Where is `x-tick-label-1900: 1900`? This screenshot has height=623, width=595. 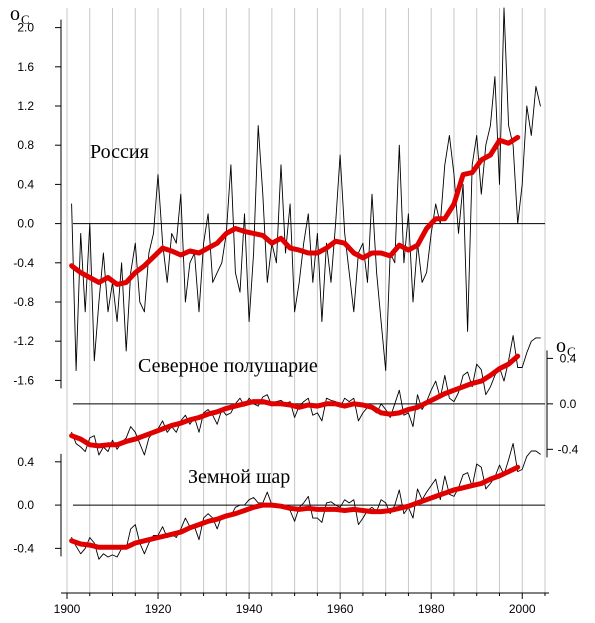
x-tick-label-1900: 1900 is located at coordinates (67, 609).